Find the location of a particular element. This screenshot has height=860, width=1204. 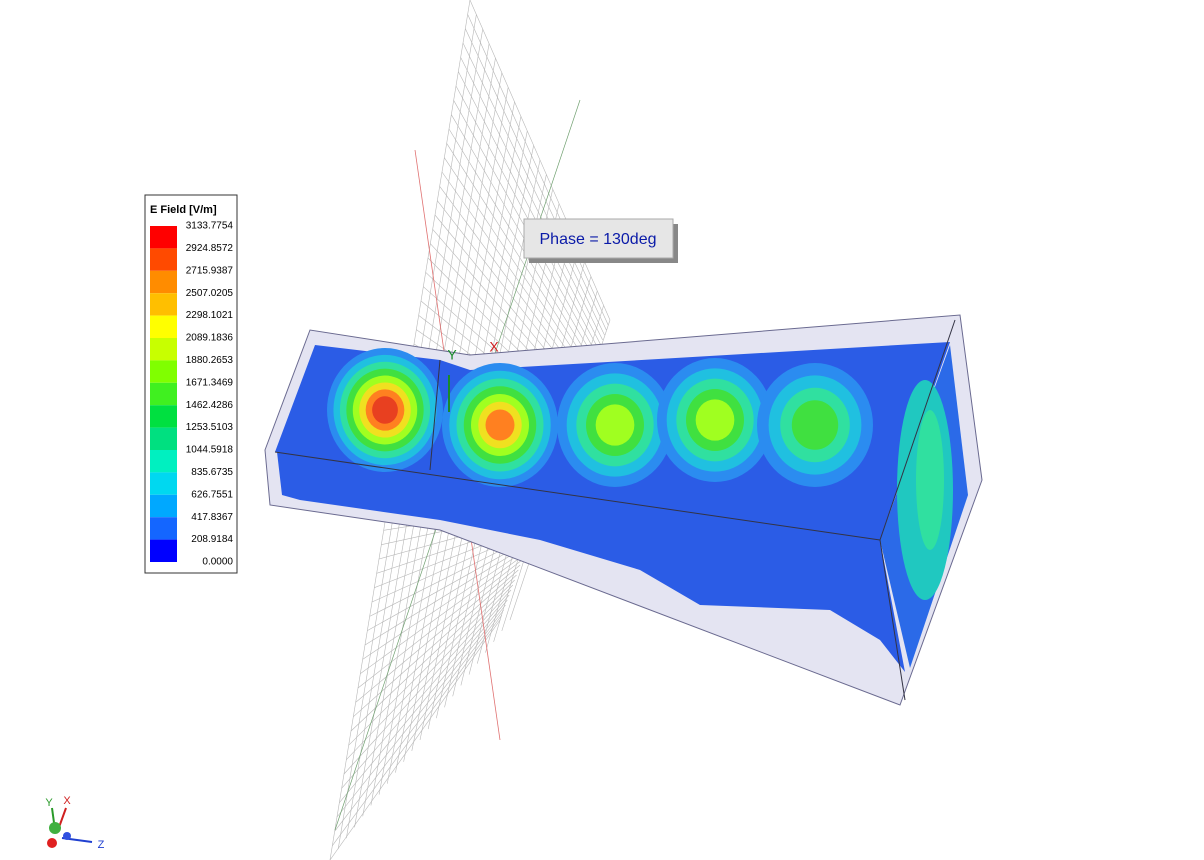

legend-title: E Field [V/m] is located at coordinates (183, 210).